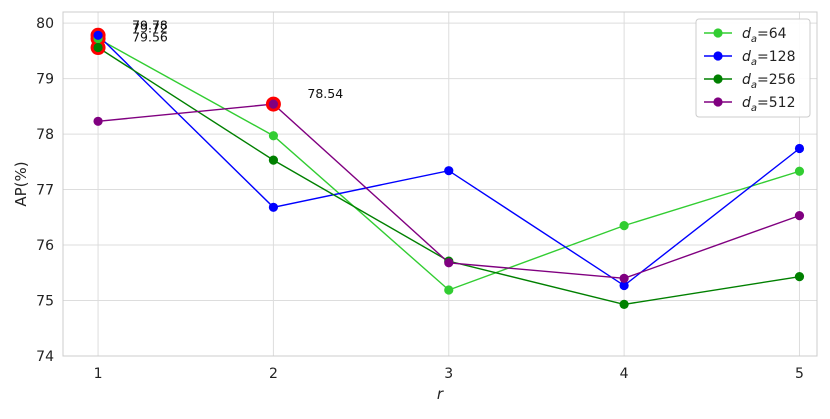 This screenshot has width=830, height=419. Describe the element at coordinates (776, 103) in the screenshot. I see `legend-label-value: =512` at that location.